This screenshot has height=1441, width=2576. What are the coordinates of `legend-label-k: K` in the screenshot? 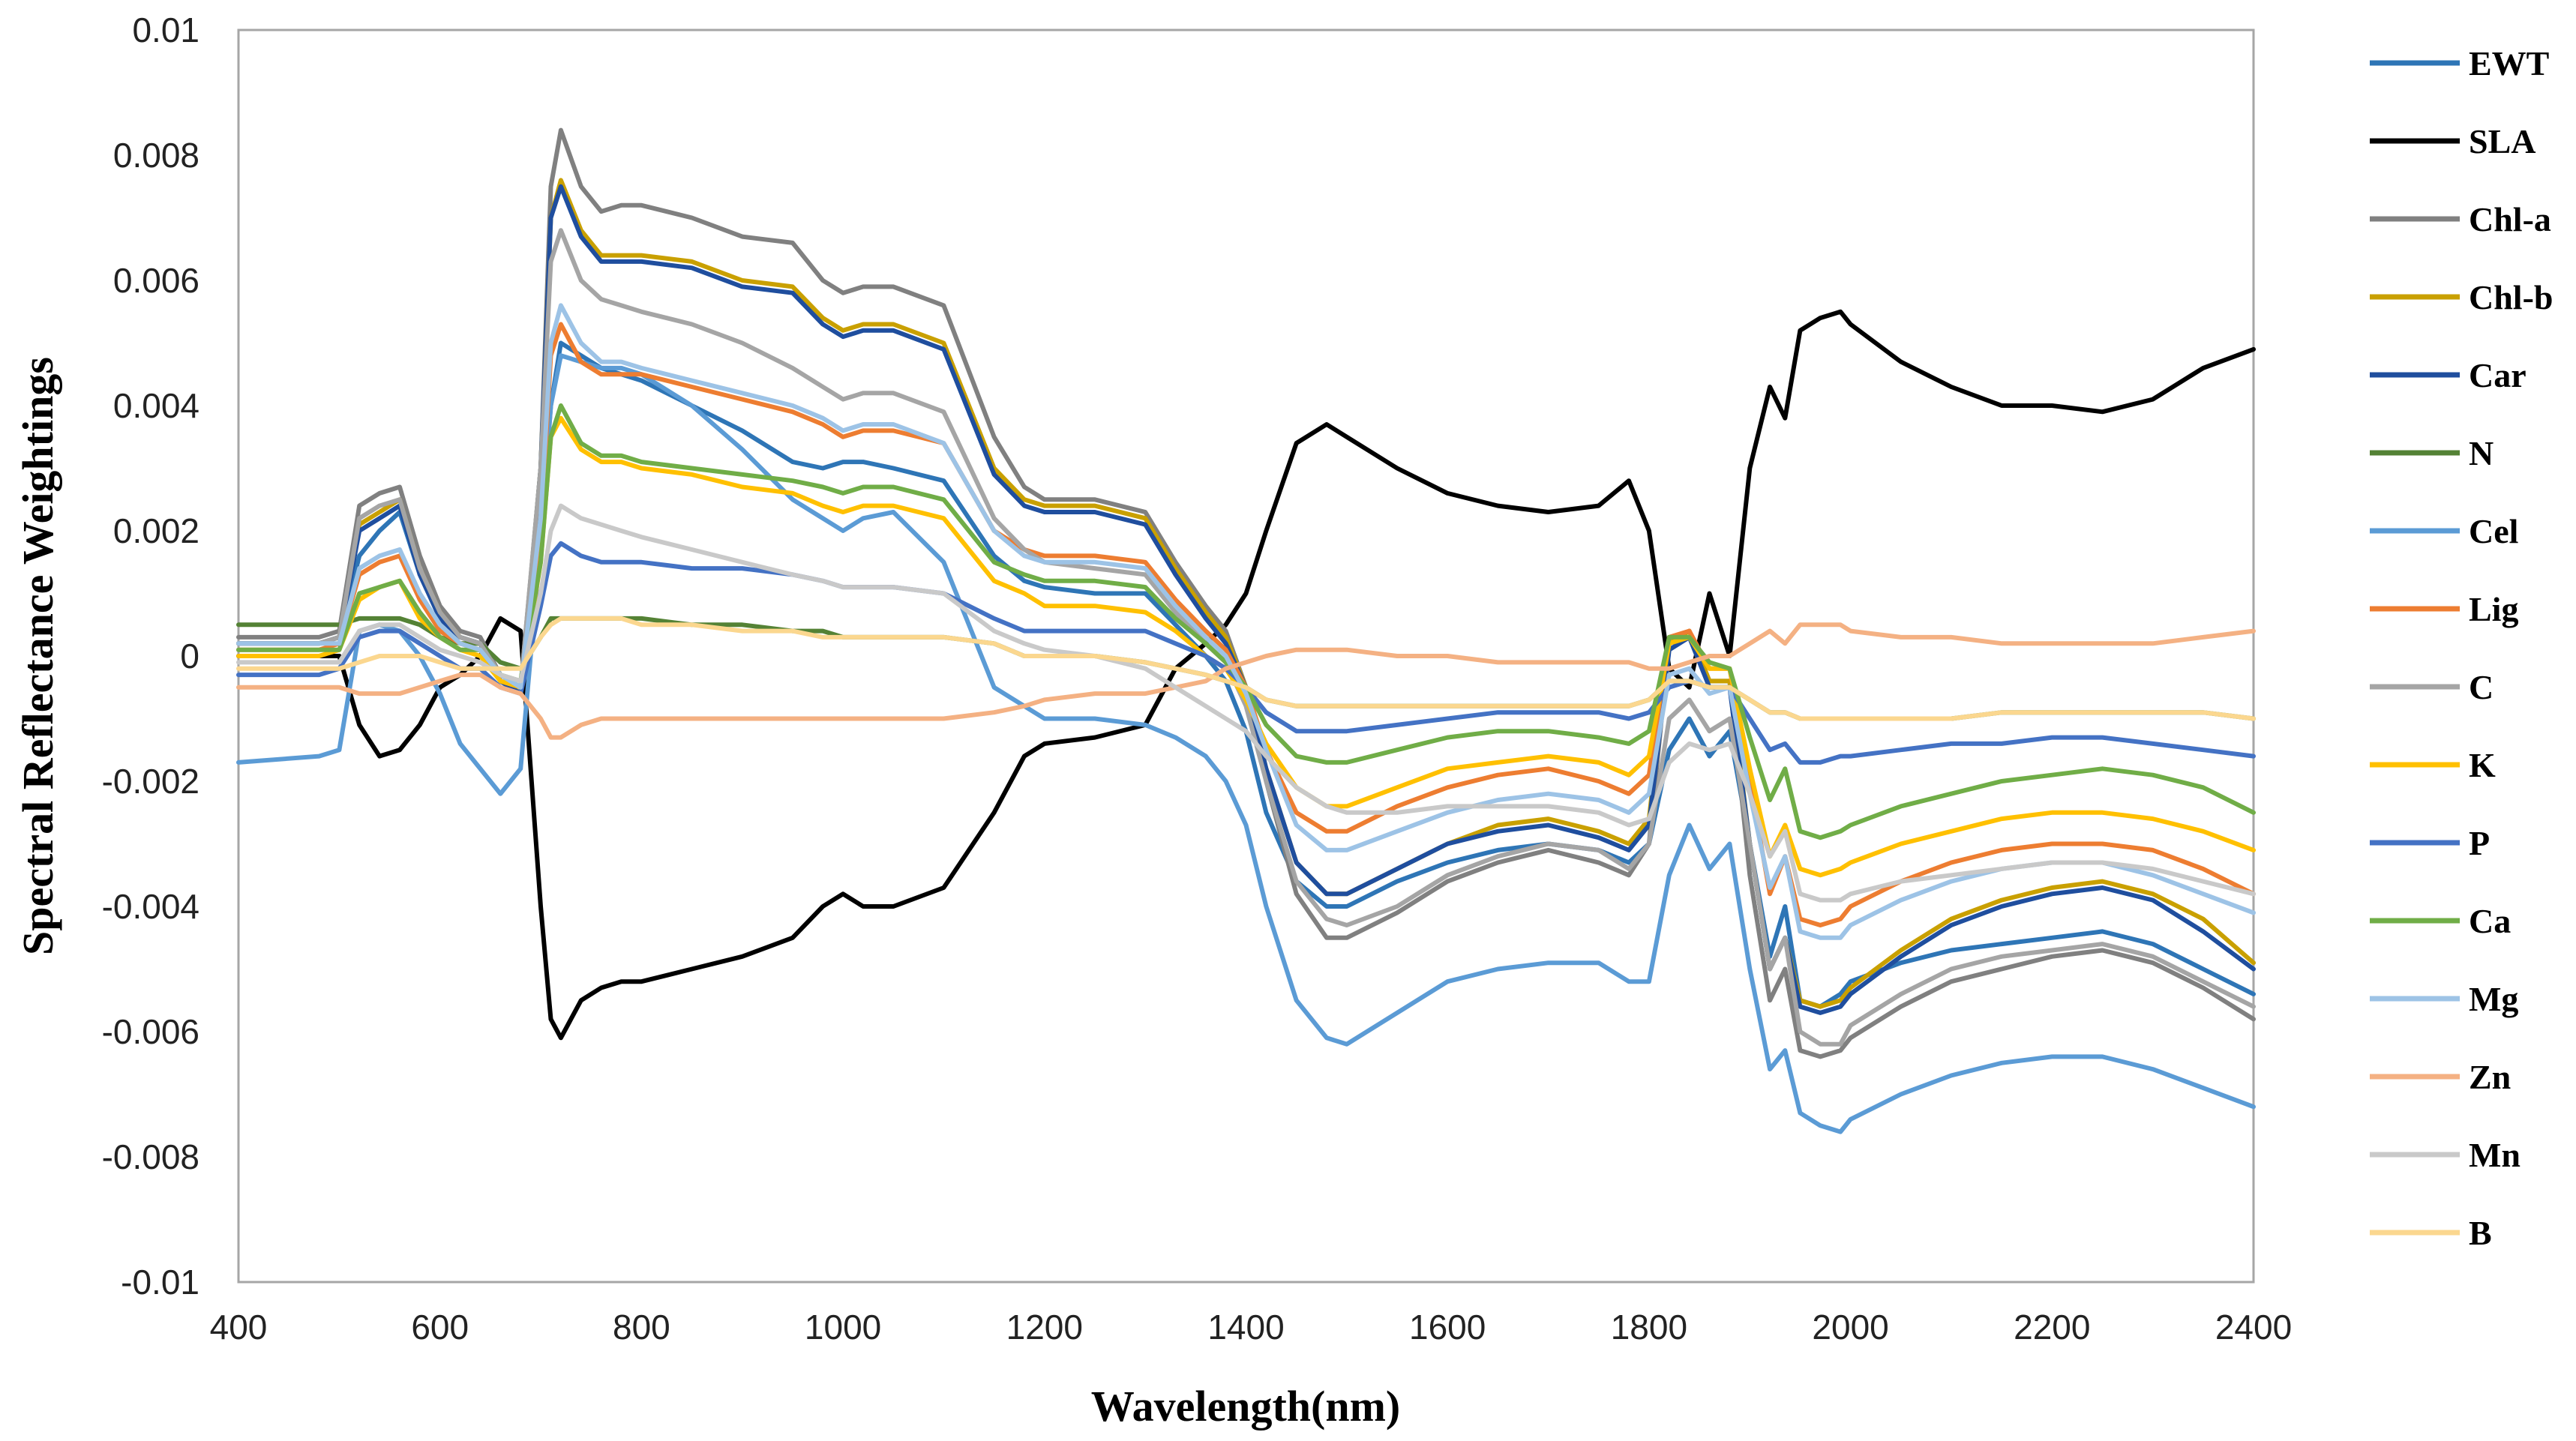 It's located at (2483, 765).